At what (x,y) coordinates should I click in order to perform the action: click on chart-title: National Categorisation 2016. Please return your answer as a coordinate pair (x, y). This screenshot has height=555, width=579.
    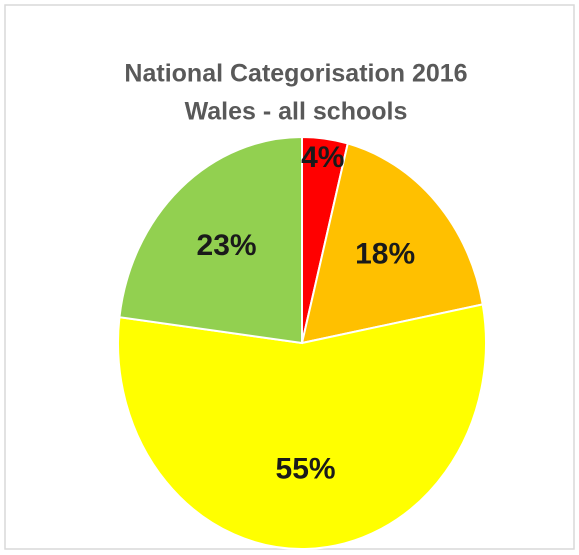
    Looking at the image, I should click on (295, 74).